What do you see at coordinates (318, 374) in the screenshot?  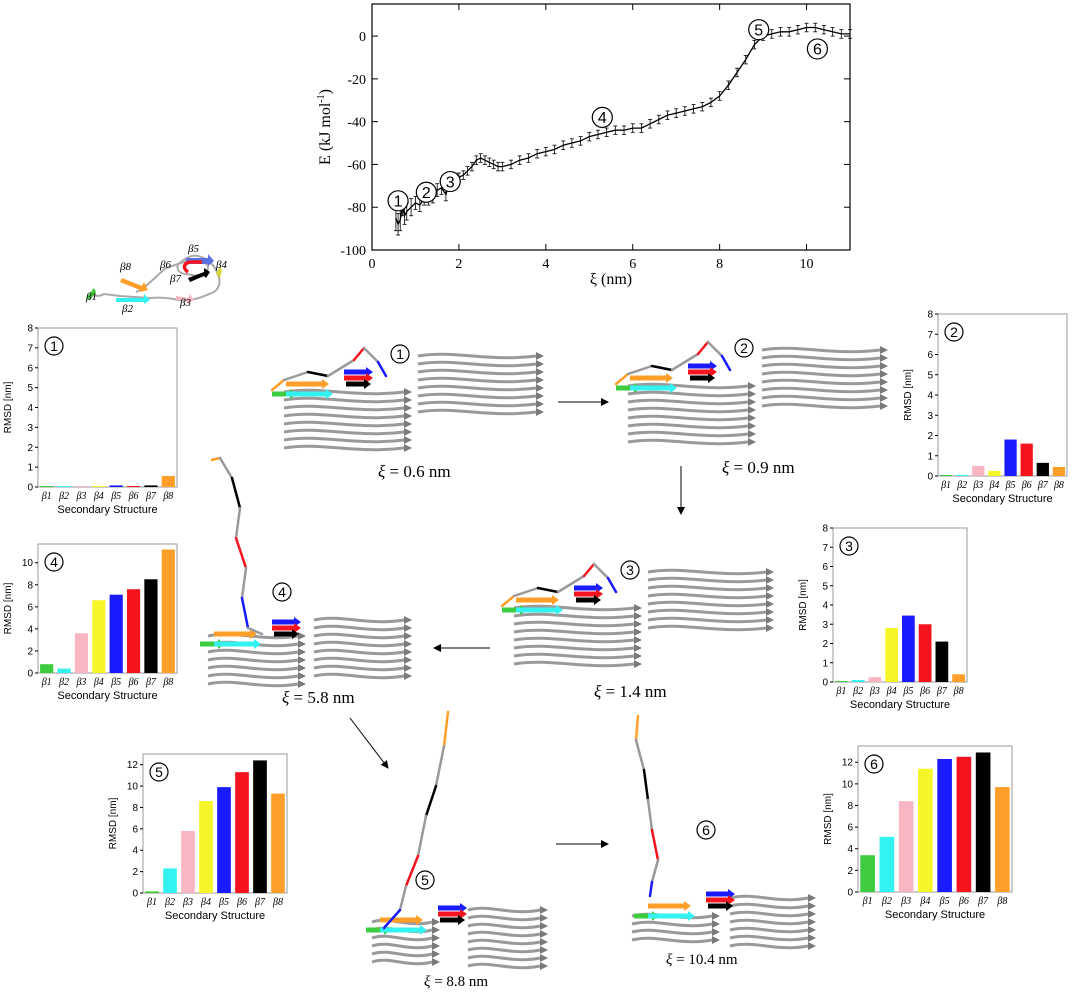 I see `s1-chain-segment` at bounding box center [318, 374].